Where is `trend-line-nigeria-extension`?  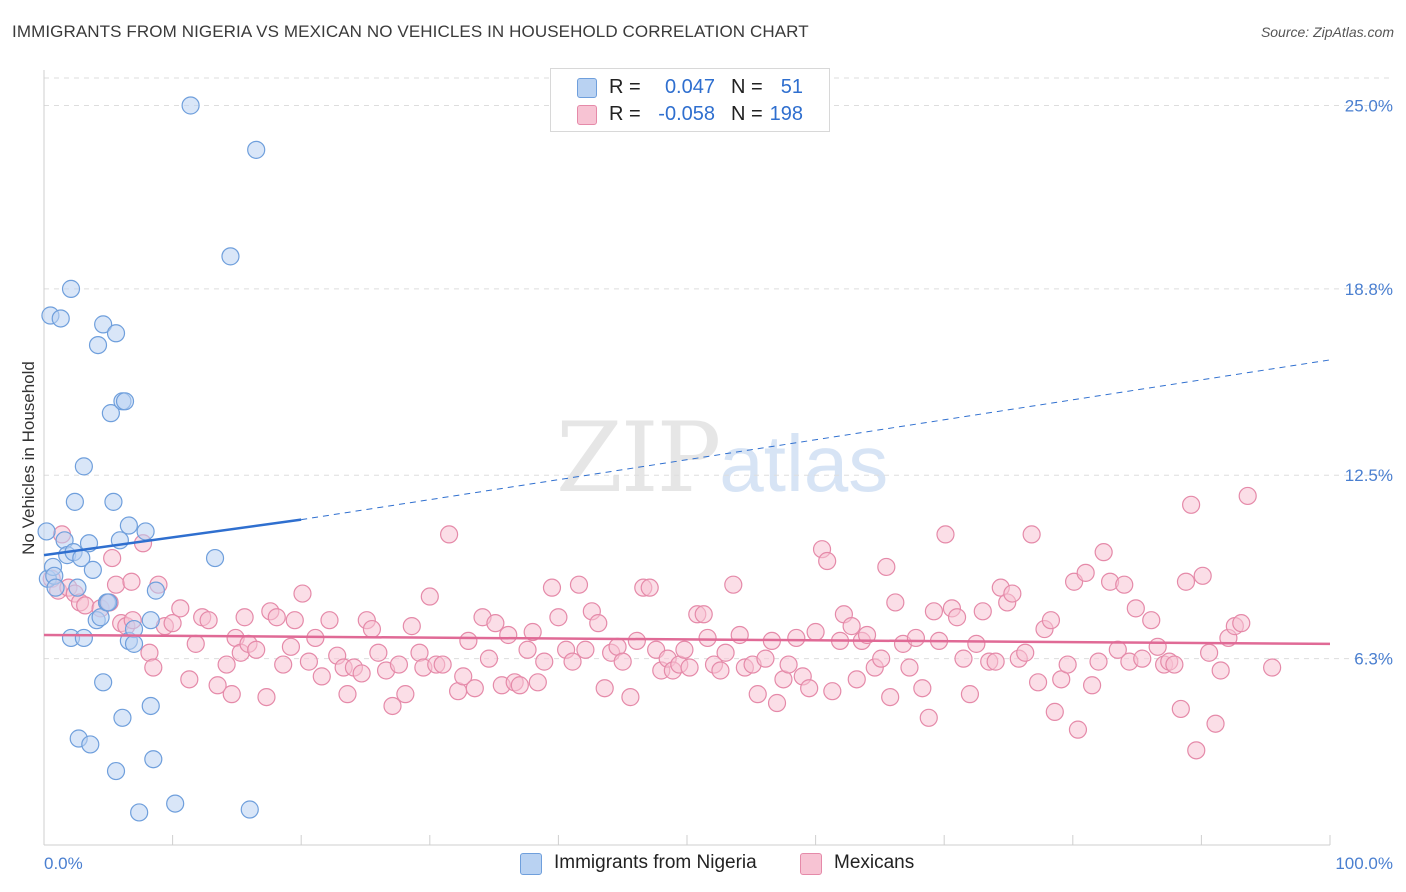 trend-line-nigeria-extension is located at coordinates (816, 440).